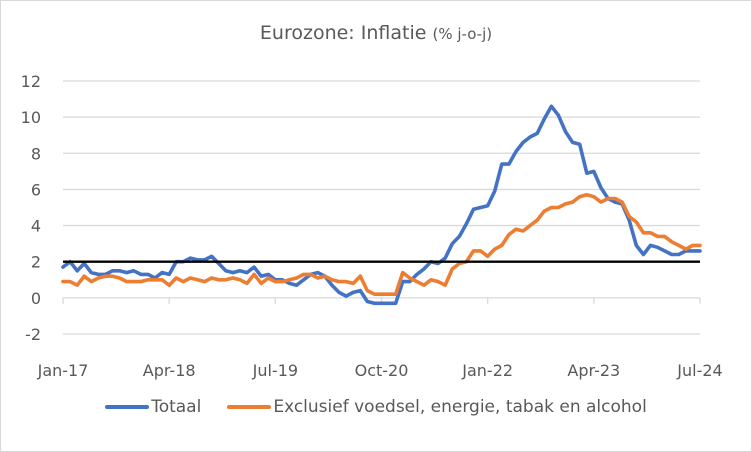 The width and height of the screenshot is (752, 452). Describe the element at coordinates (462, 34) in the screenshot. I see `chart-title-unit: (% j-o-j)` at that location.